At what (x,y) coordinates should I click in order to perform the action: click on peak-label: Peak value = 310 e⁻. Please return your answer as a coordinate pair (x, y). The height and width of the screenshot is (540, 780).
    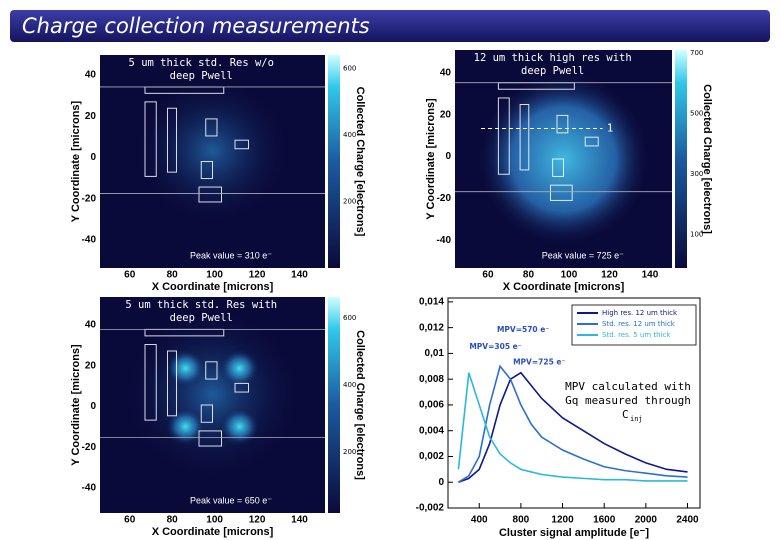
    Looking at the image, I should click on (231, 255).